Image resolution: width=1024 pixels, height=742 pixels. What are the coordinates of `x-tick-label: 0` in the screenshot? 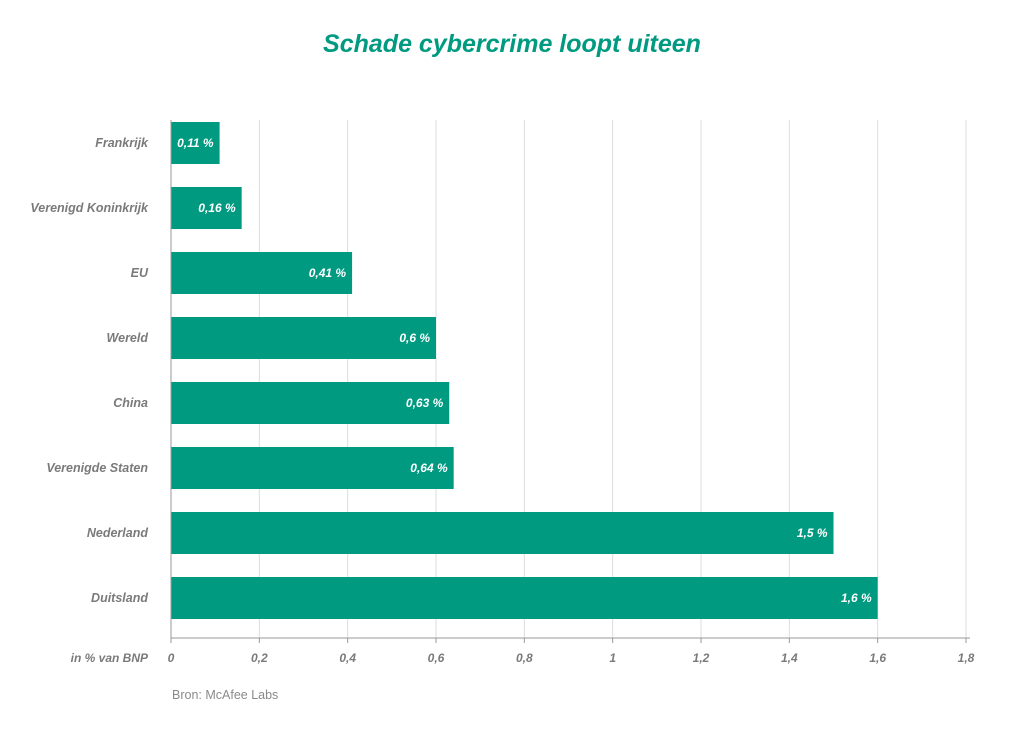 It's located at (171, 658).